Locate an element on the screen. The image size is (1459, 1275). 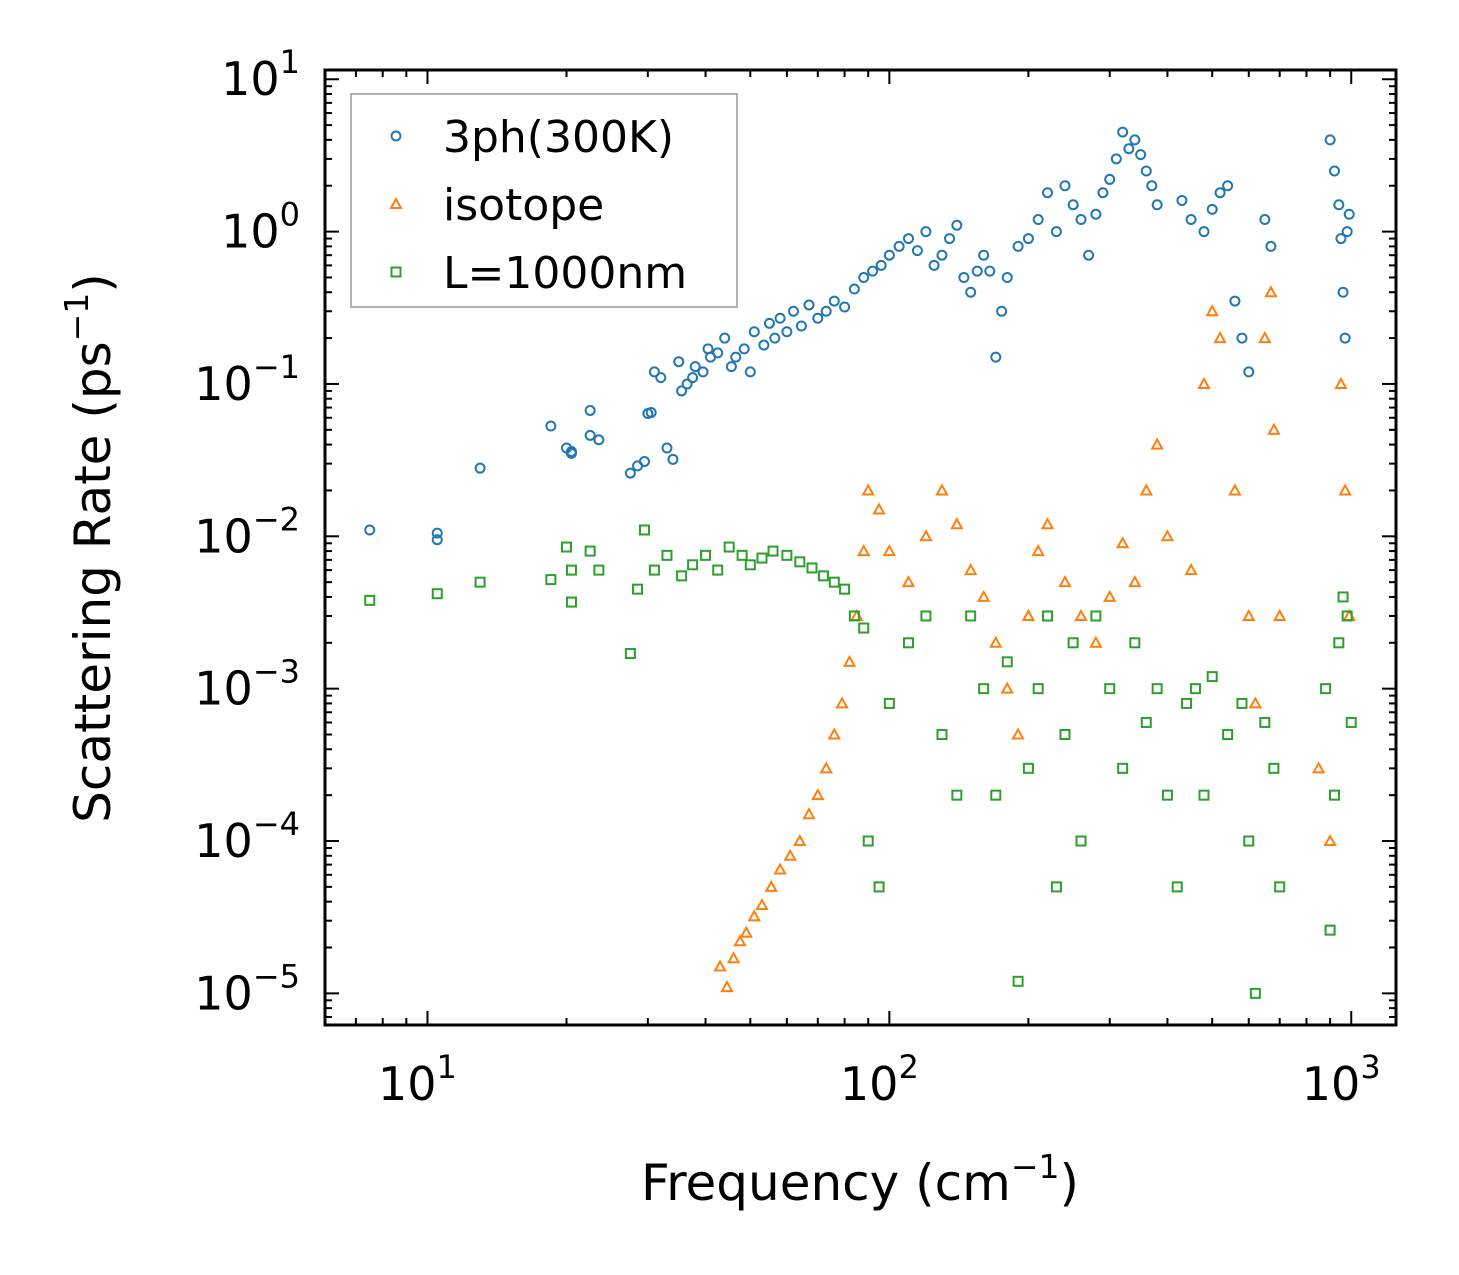
x-tick-labels: 101 102 103 is located at coordinates (879, 1079).